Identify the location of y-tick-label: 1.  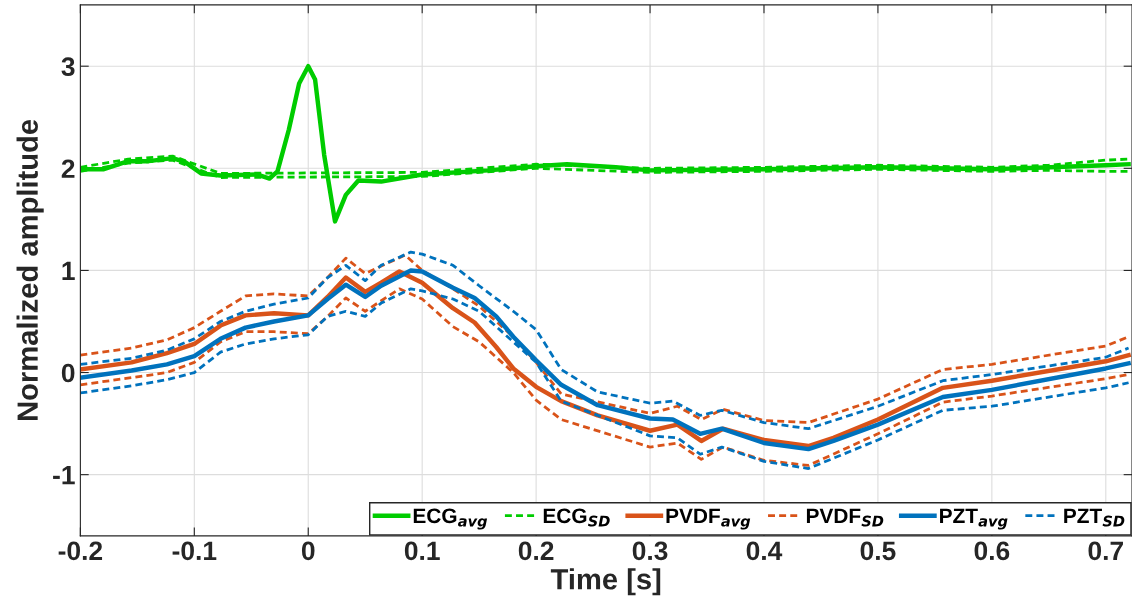
(68, 270).